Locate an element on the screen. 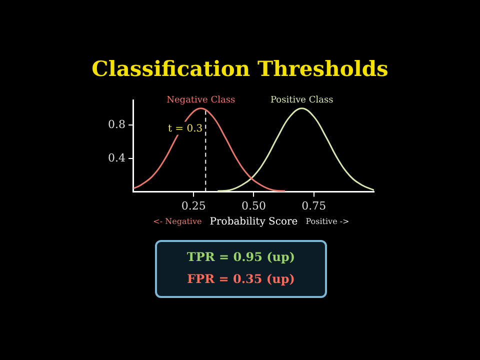 This screenshot has width=480, height=360. y-tick-label: 0.8 is located at coordinates (117, 124).